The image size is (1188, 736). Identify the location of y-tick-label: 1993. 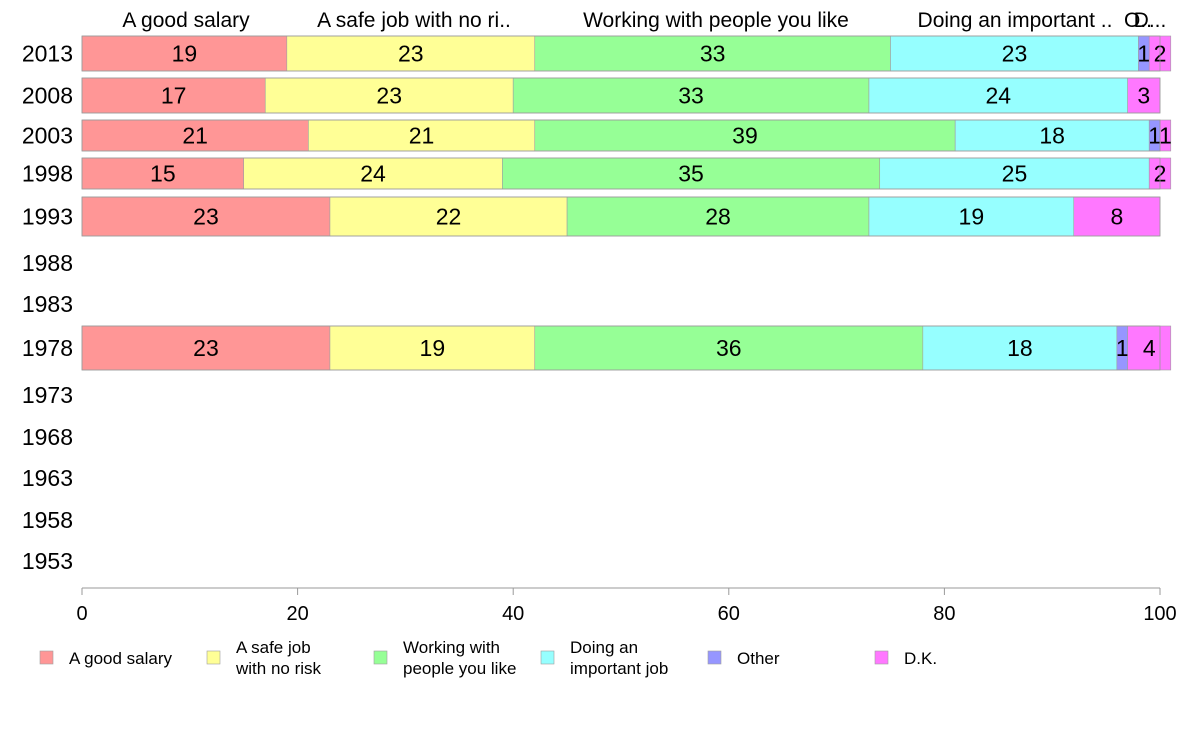
(47, 217).